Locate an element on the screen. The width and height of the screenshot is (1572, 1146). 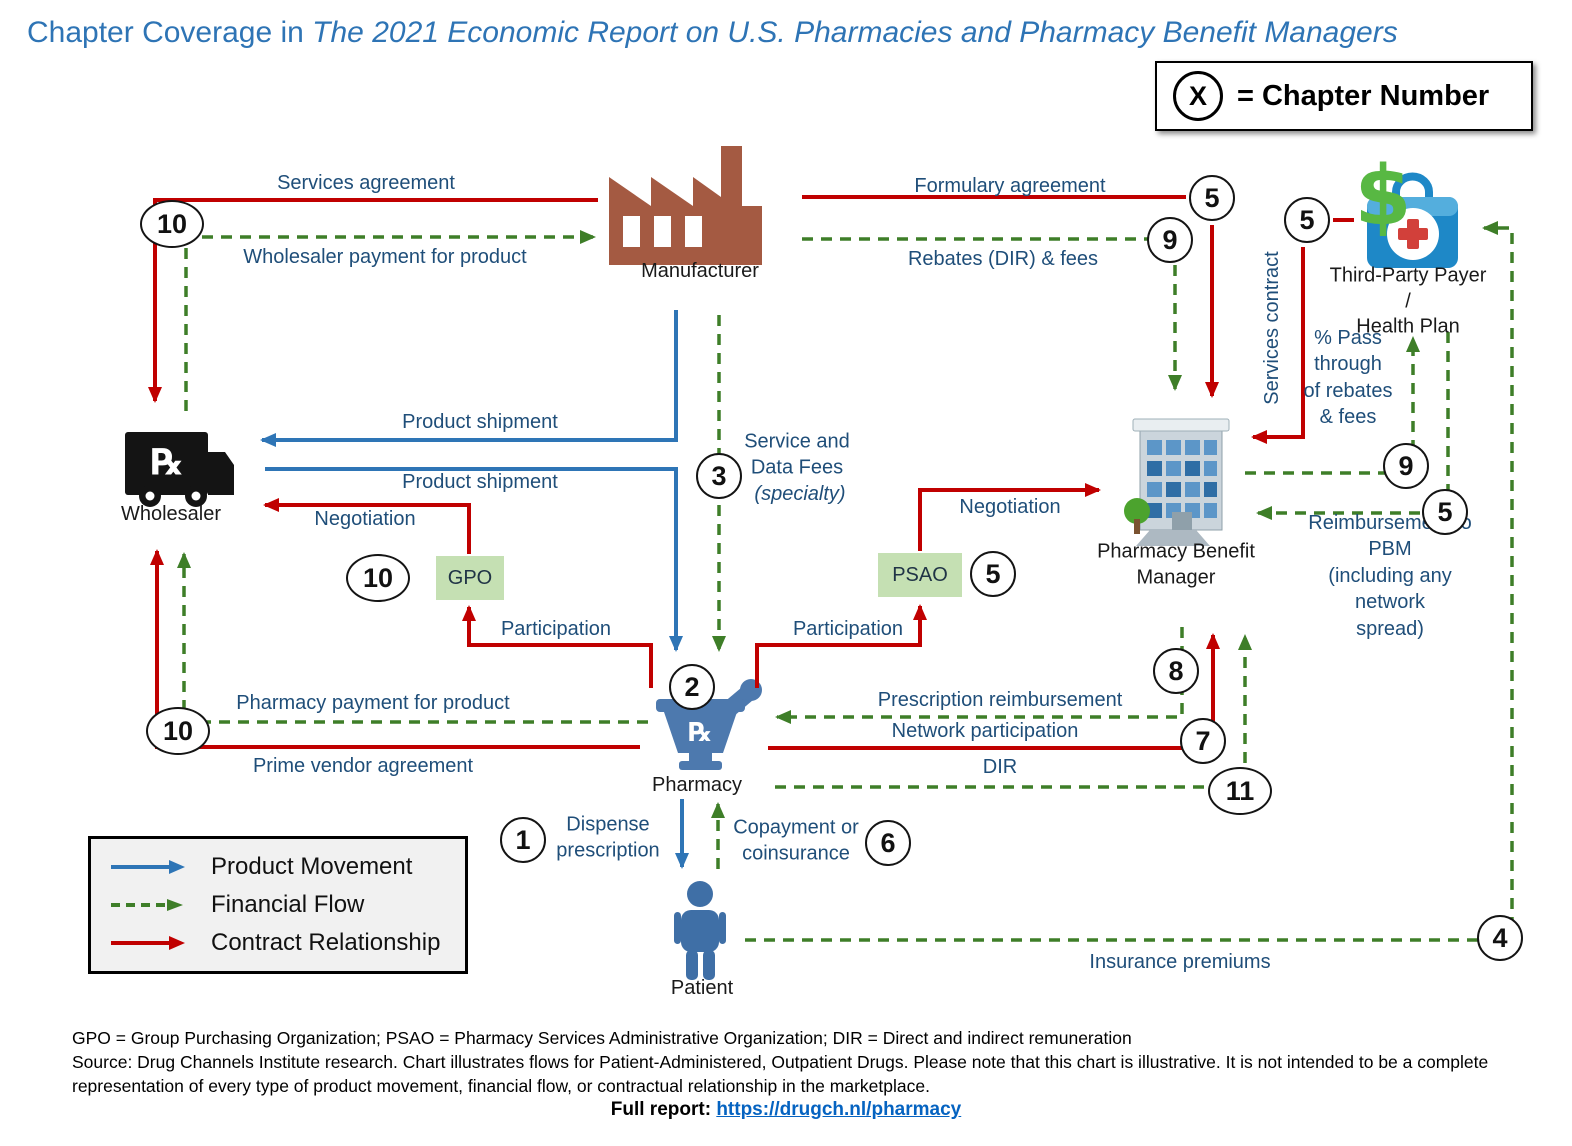
participation-psao-label: Participation is located at coordinates (848, 628).